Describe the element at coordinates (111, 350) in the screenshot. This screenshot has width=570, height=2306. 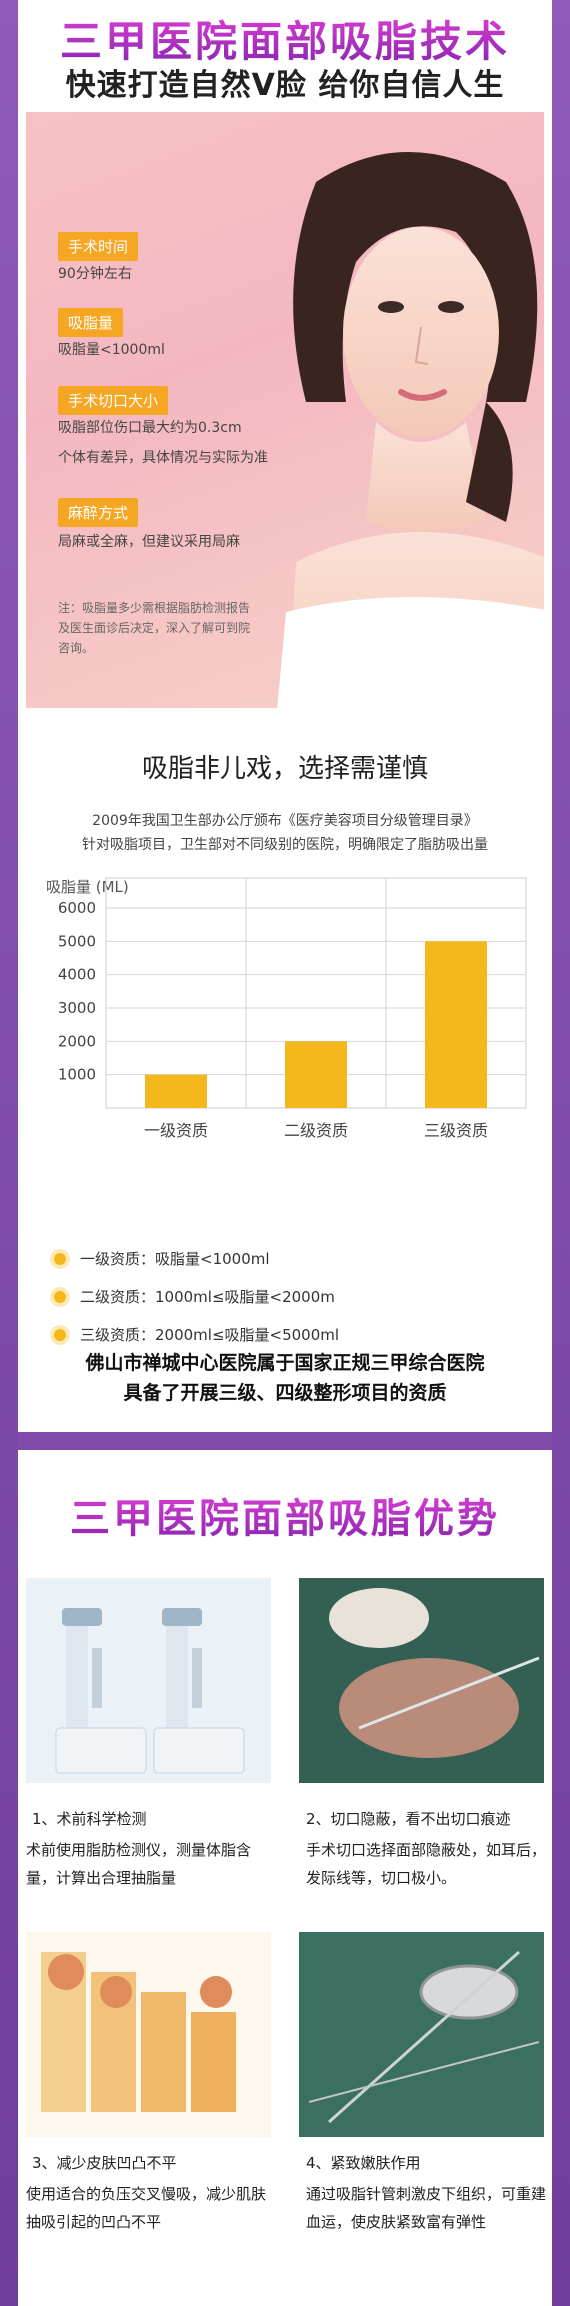
I see `liposuction-volume-text: 吸脂量<1000ml` at that location.